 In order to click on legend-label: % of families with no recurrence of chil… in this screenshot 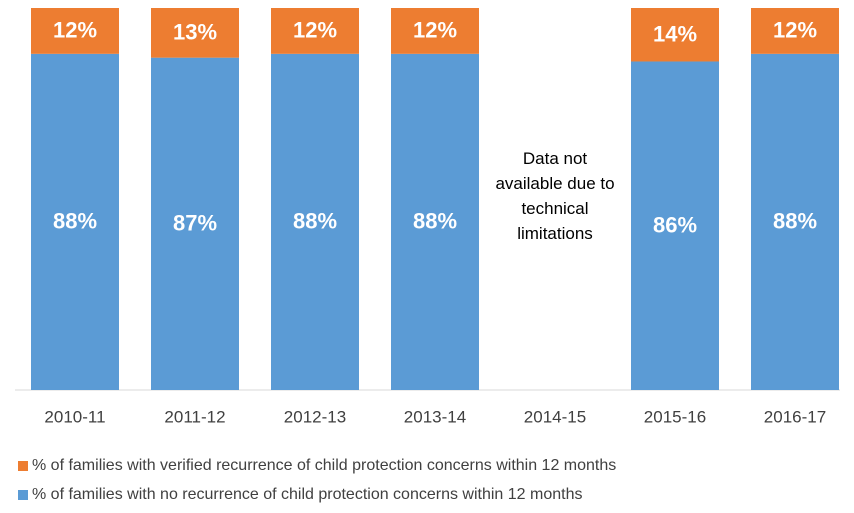, I will do `click(307, 494)`.